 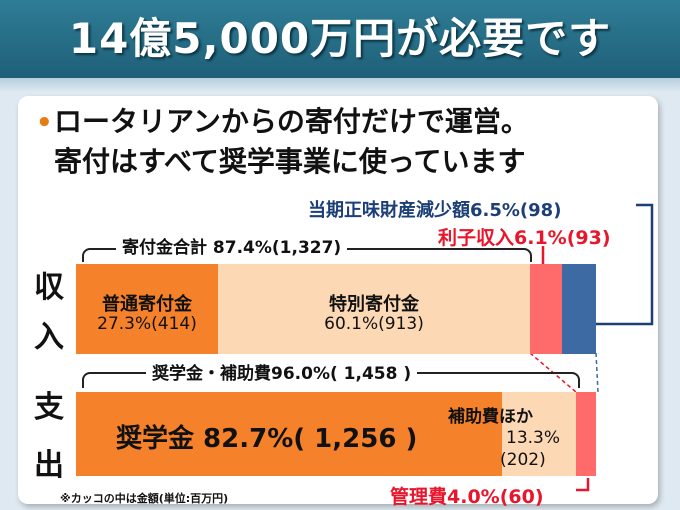 I want to click on income-segment-regular-donation, so click(x=147, y=309).